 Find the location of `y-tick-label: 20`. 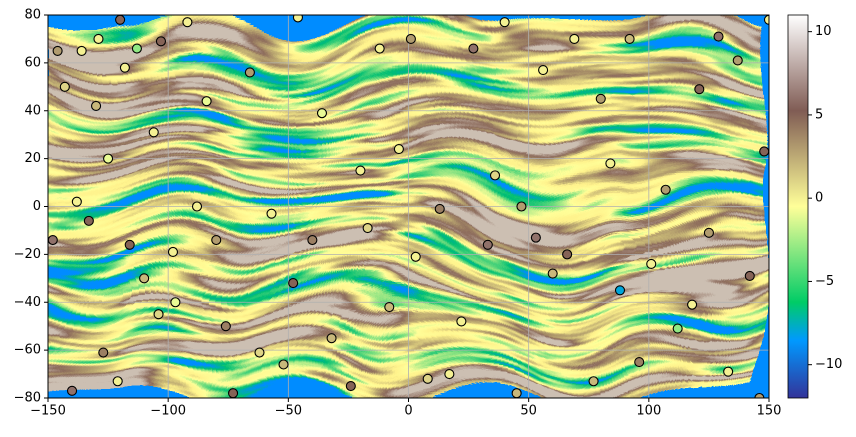

y-tick-label: 20 is located at coordinates (32, 158).